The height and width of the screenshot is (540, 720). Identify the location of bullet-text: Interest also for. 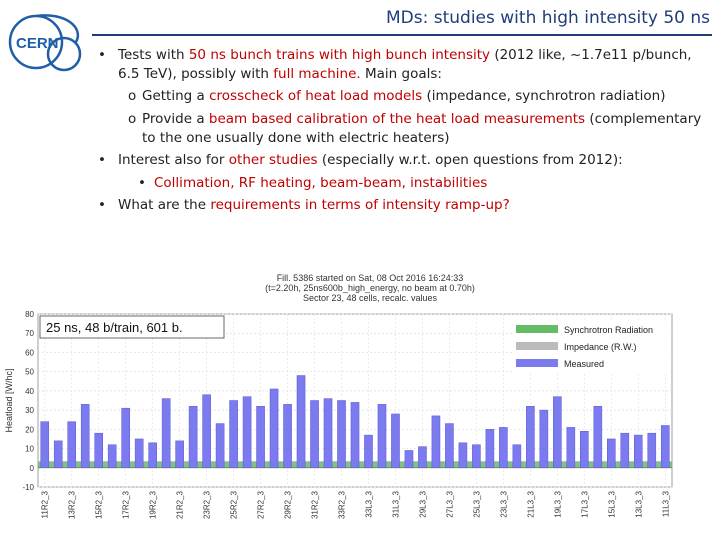
(173, 160).